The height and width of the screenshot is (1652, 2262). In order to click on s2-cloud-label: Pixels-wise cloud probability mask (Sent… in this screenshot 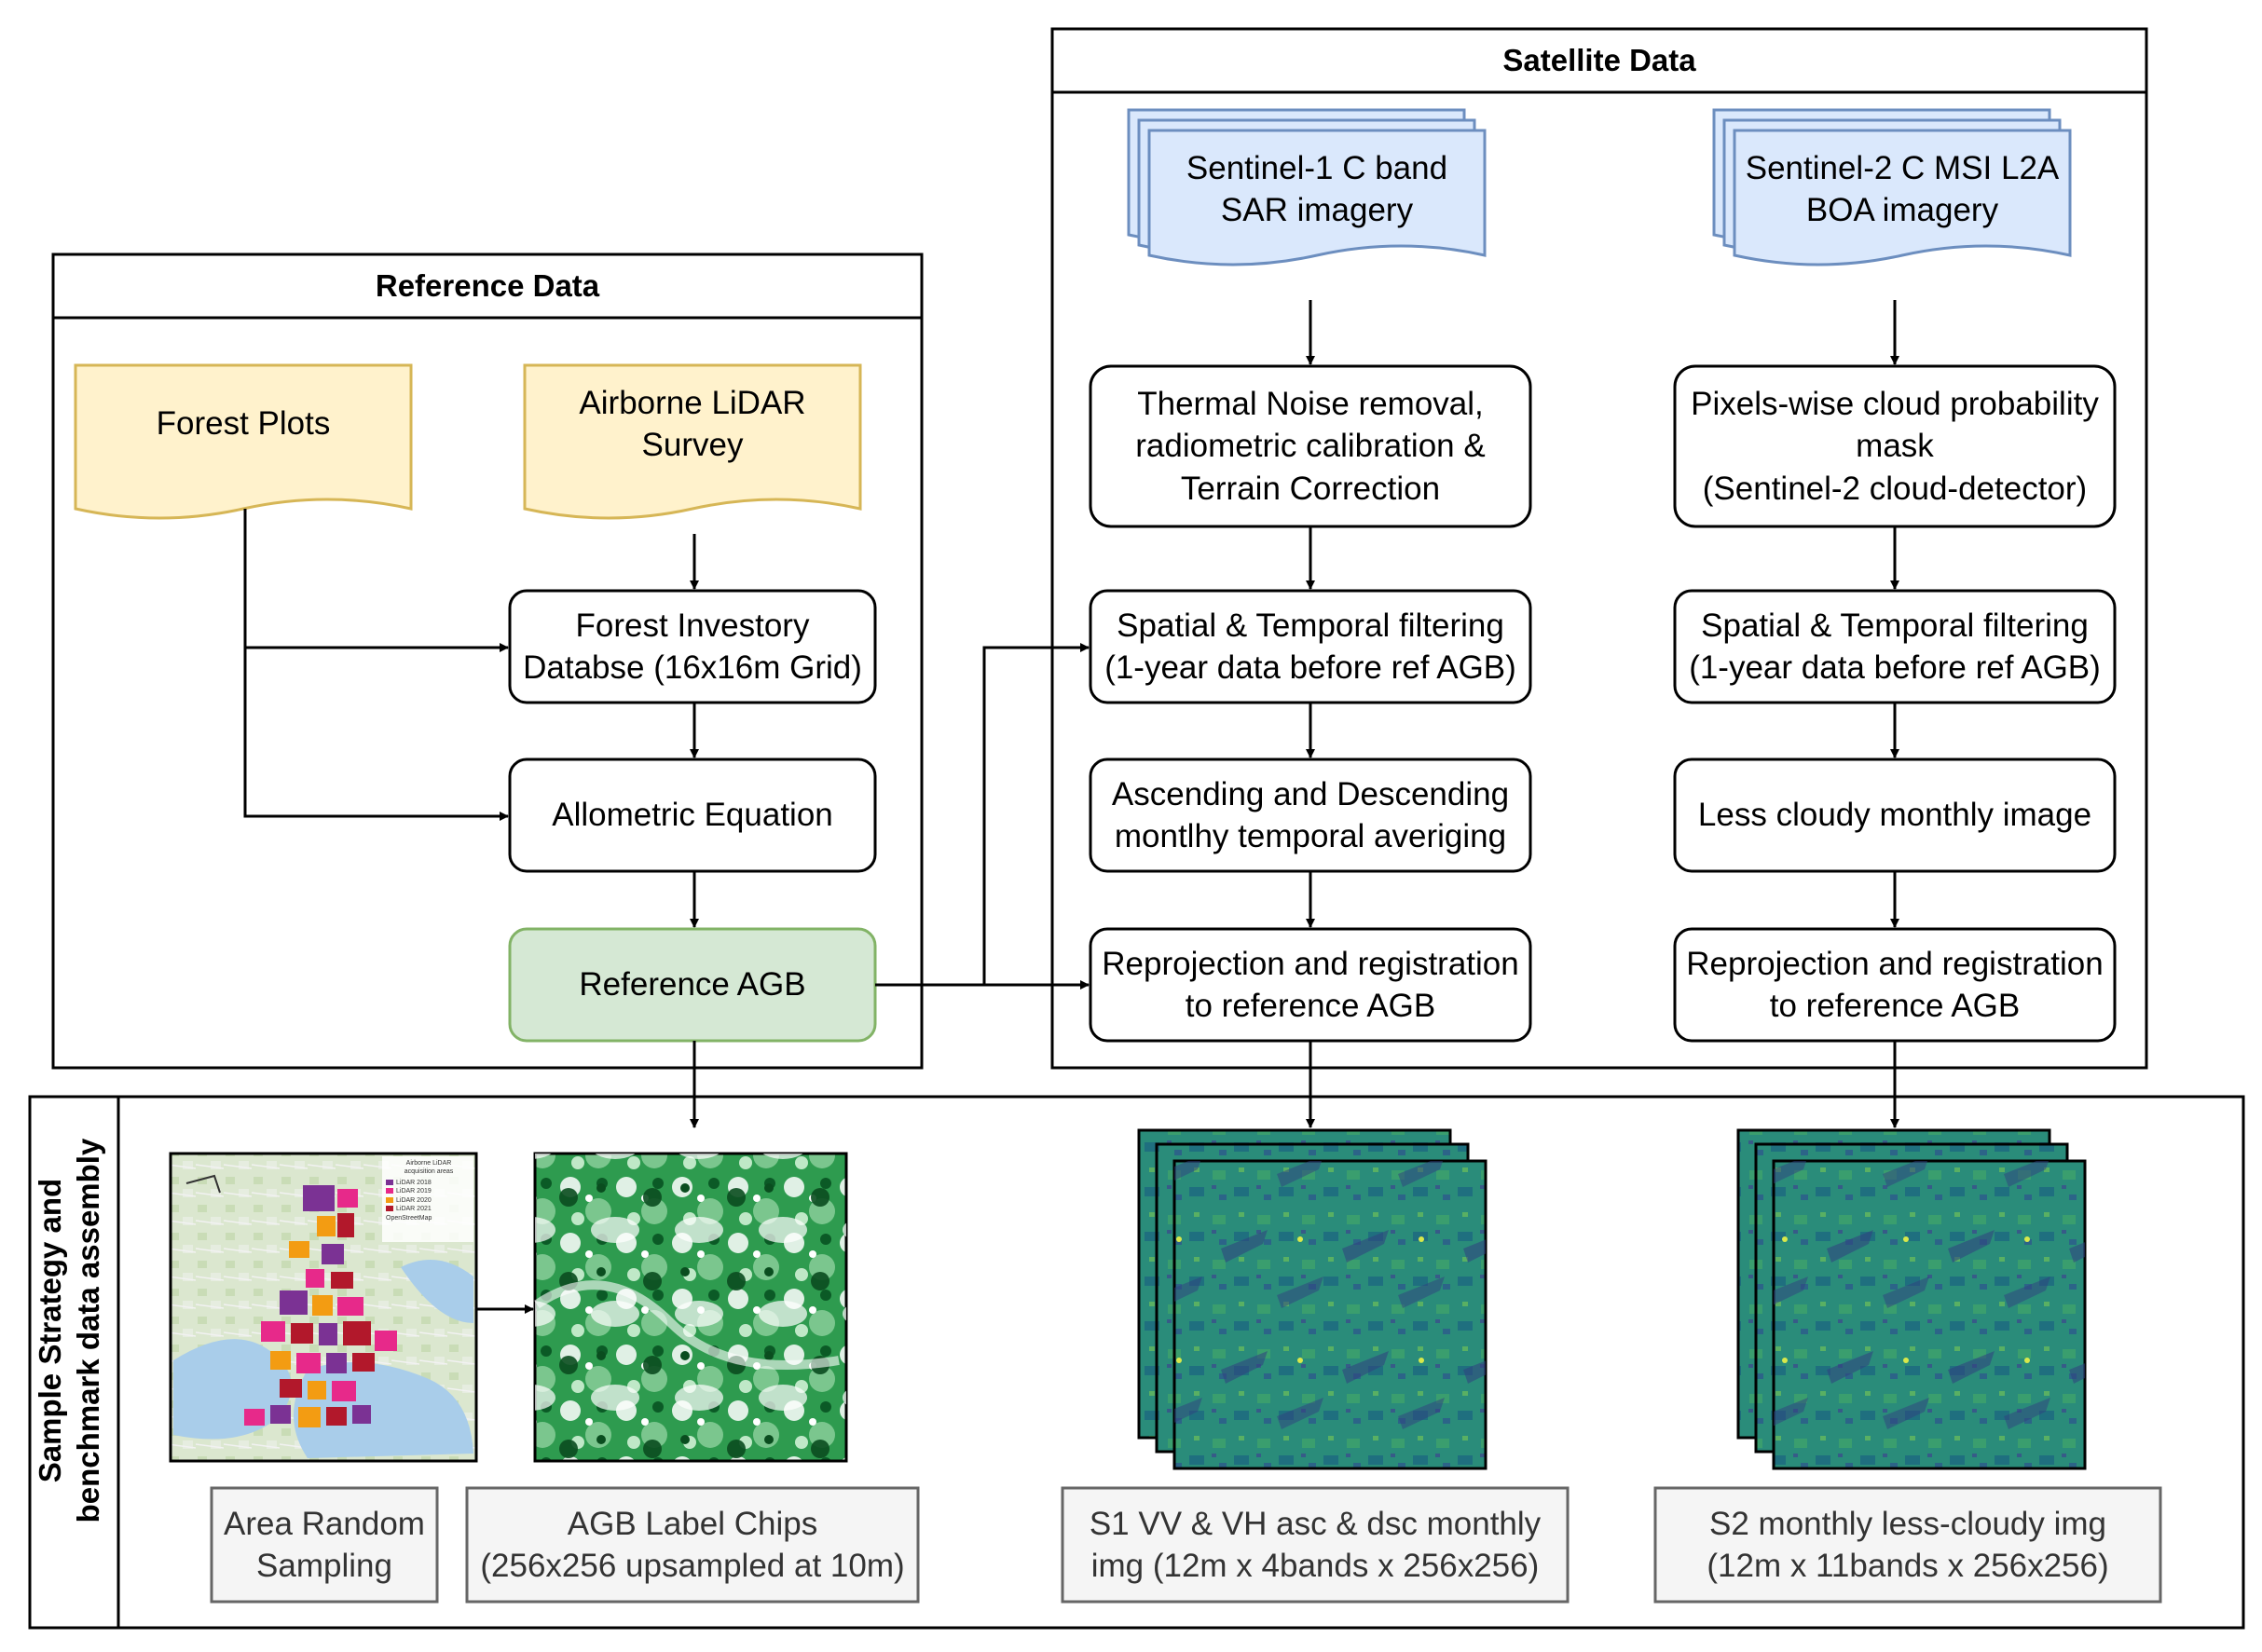, I will do `click(1895, 446)`.